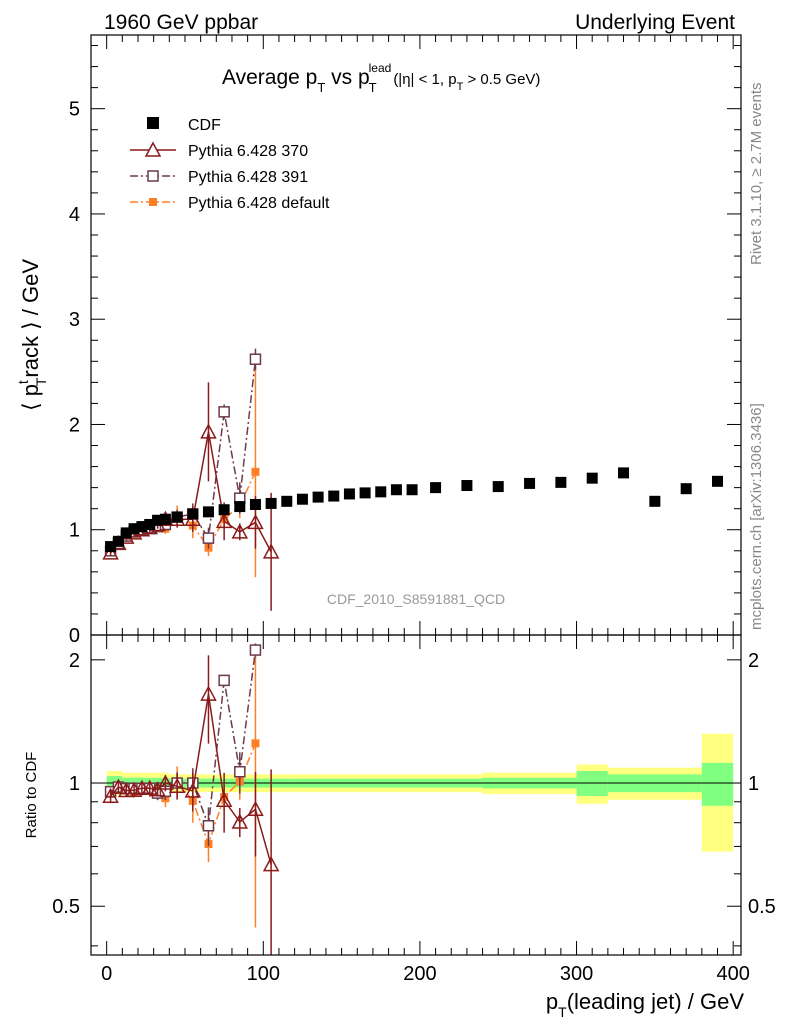  I want to click on legend-marker-cdf, so click(153, 123).